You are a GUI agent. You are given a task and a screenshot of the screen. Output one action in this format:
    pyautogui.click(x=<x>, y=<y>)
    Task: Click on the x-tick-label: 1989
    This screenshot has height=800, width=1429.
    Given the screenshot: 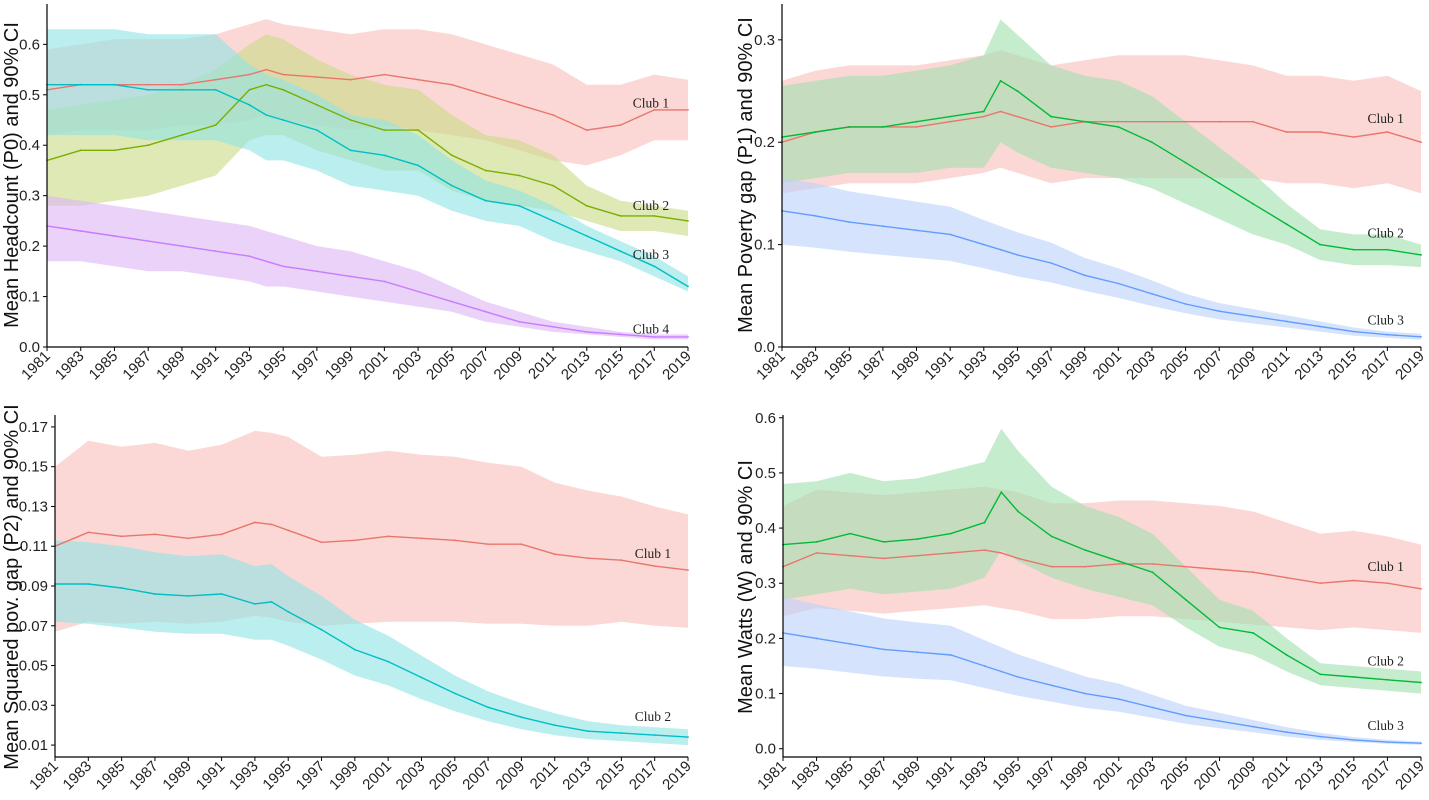 What is the action you would take?
    pyautogui.click(x=171, y=366)
    